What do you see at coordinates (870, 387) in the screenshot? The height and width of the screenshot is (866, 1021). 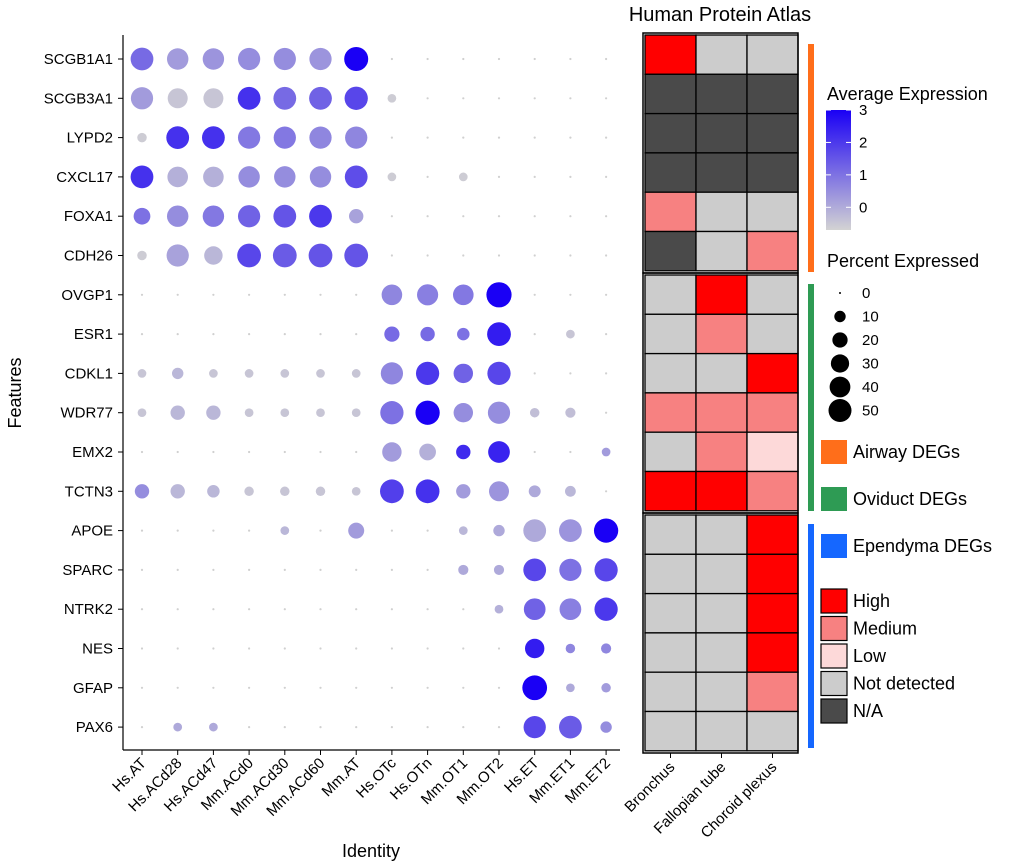 I see `percent-size-label: 40` at bounding box center [870, 387].